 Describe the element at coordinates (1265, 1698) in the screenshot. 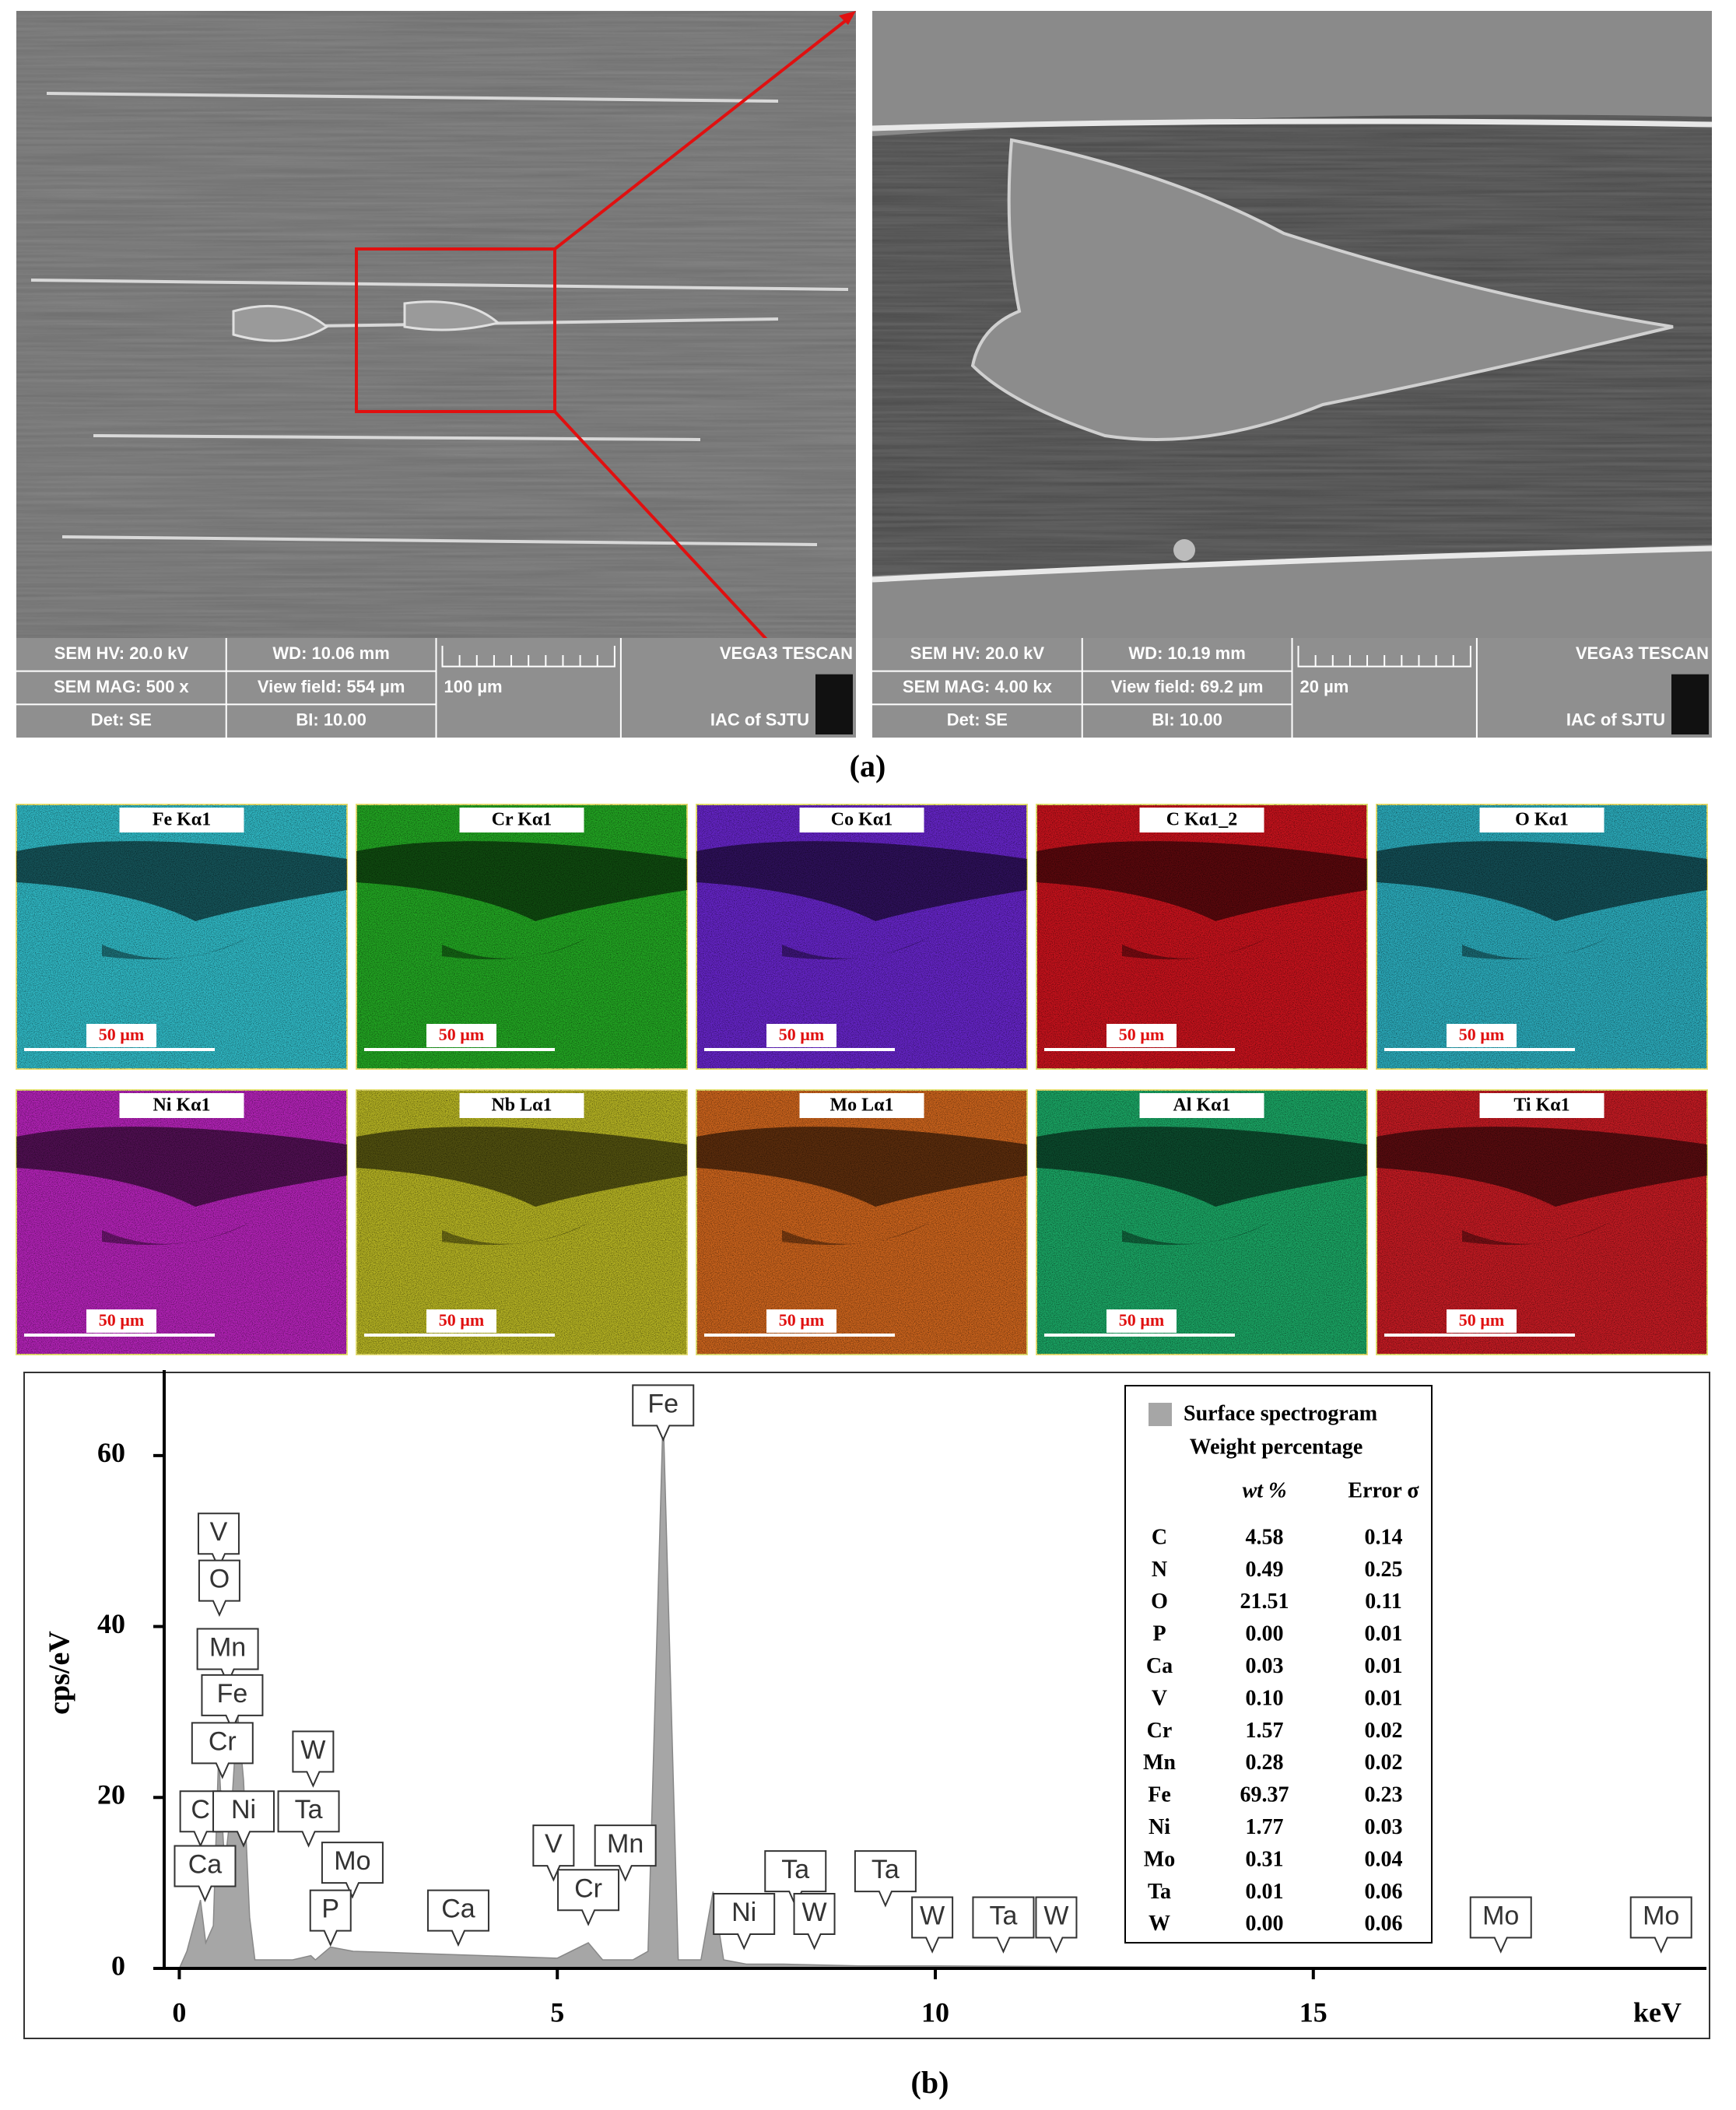

I see `table-cell: 0.10` at that location.